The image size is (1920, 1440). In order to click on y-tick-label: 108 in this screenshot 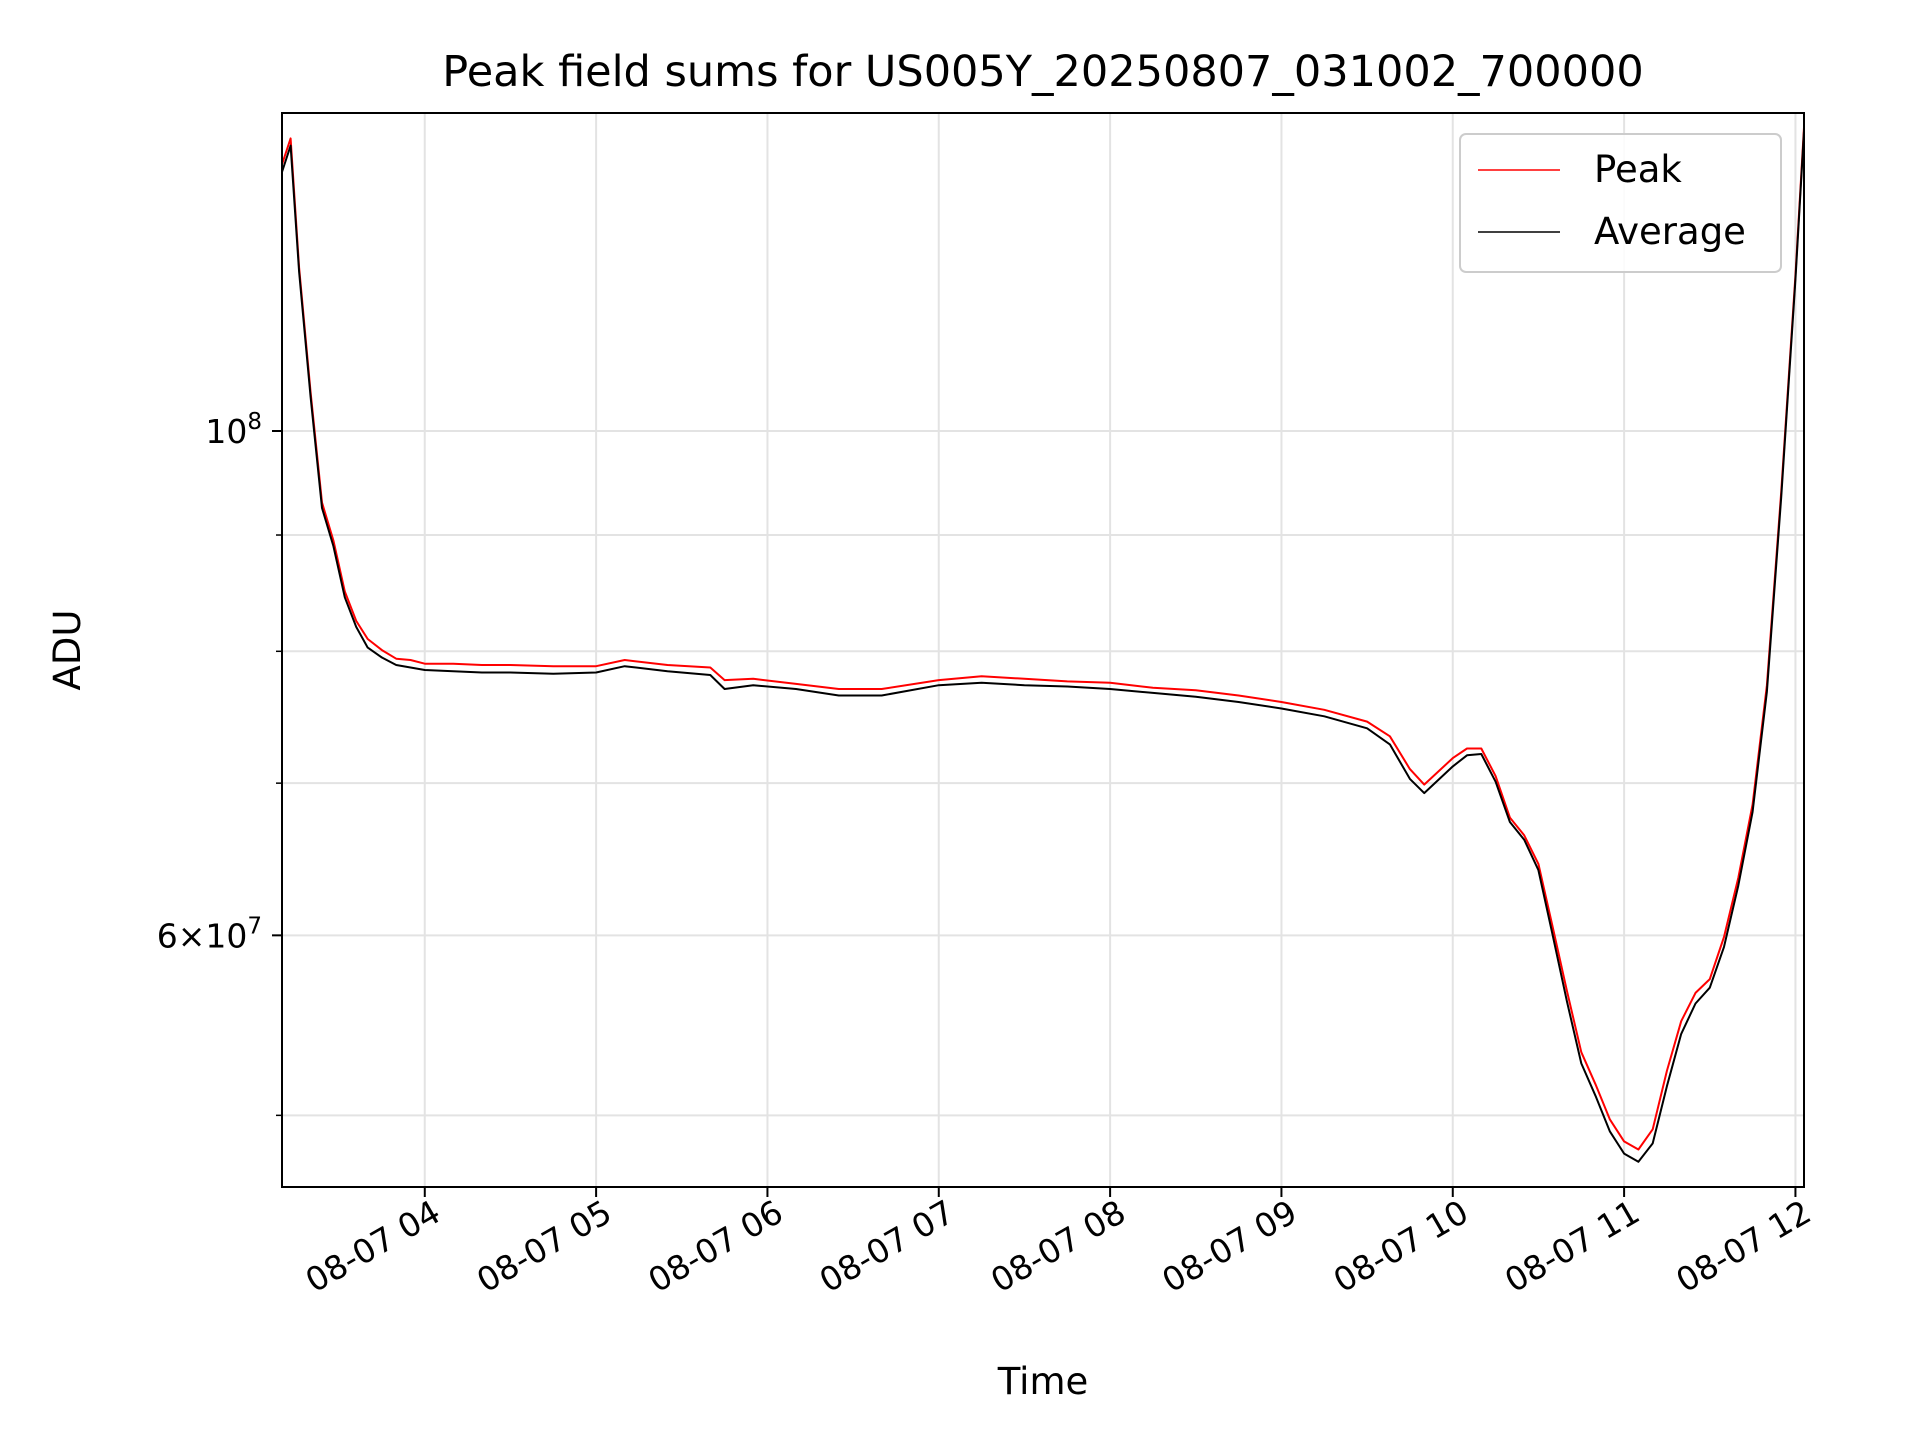, I will do `click(233, 430)`.